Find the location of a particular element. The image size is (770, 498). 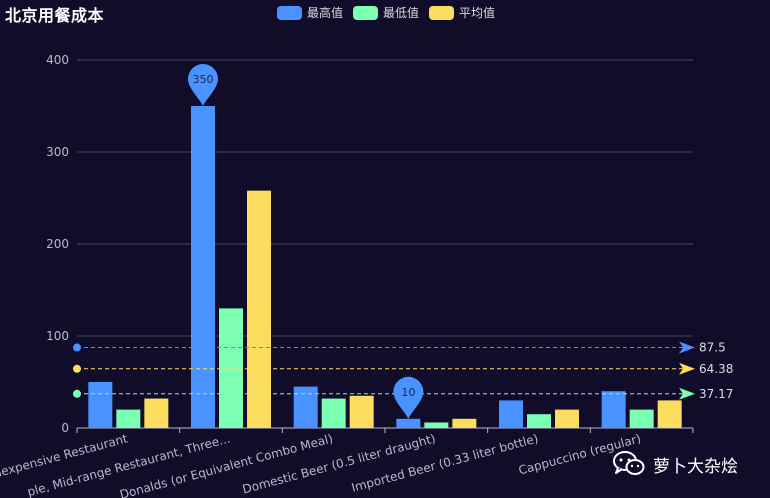

x-tick-label: Domestic Beer (0.5 liter draught) is located at coordinates (339, 463).